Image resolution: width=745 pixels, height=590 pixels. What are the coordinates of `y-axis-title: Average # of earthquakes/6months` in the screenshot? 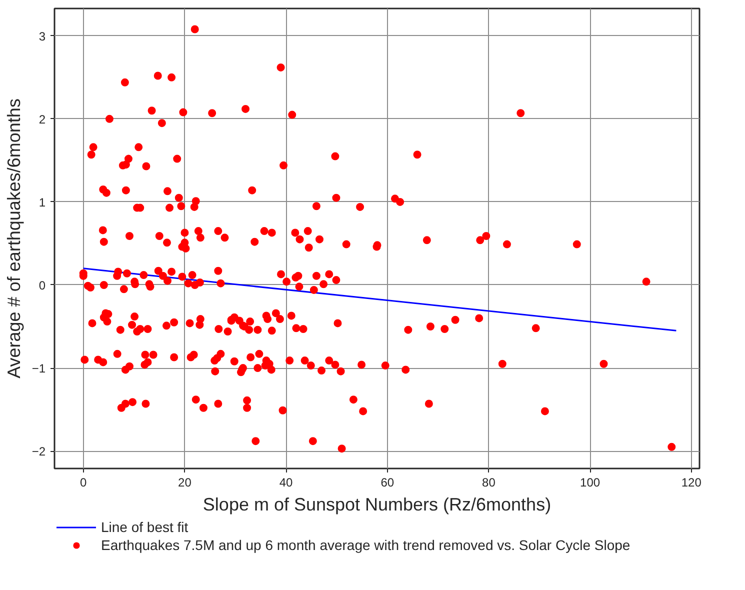 It's located at (14, 238).